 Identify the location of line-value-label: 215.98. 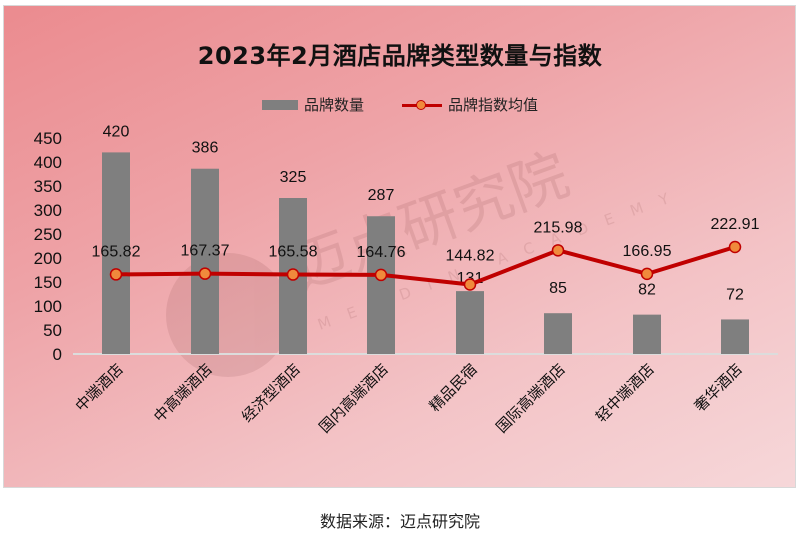
(558, 227).